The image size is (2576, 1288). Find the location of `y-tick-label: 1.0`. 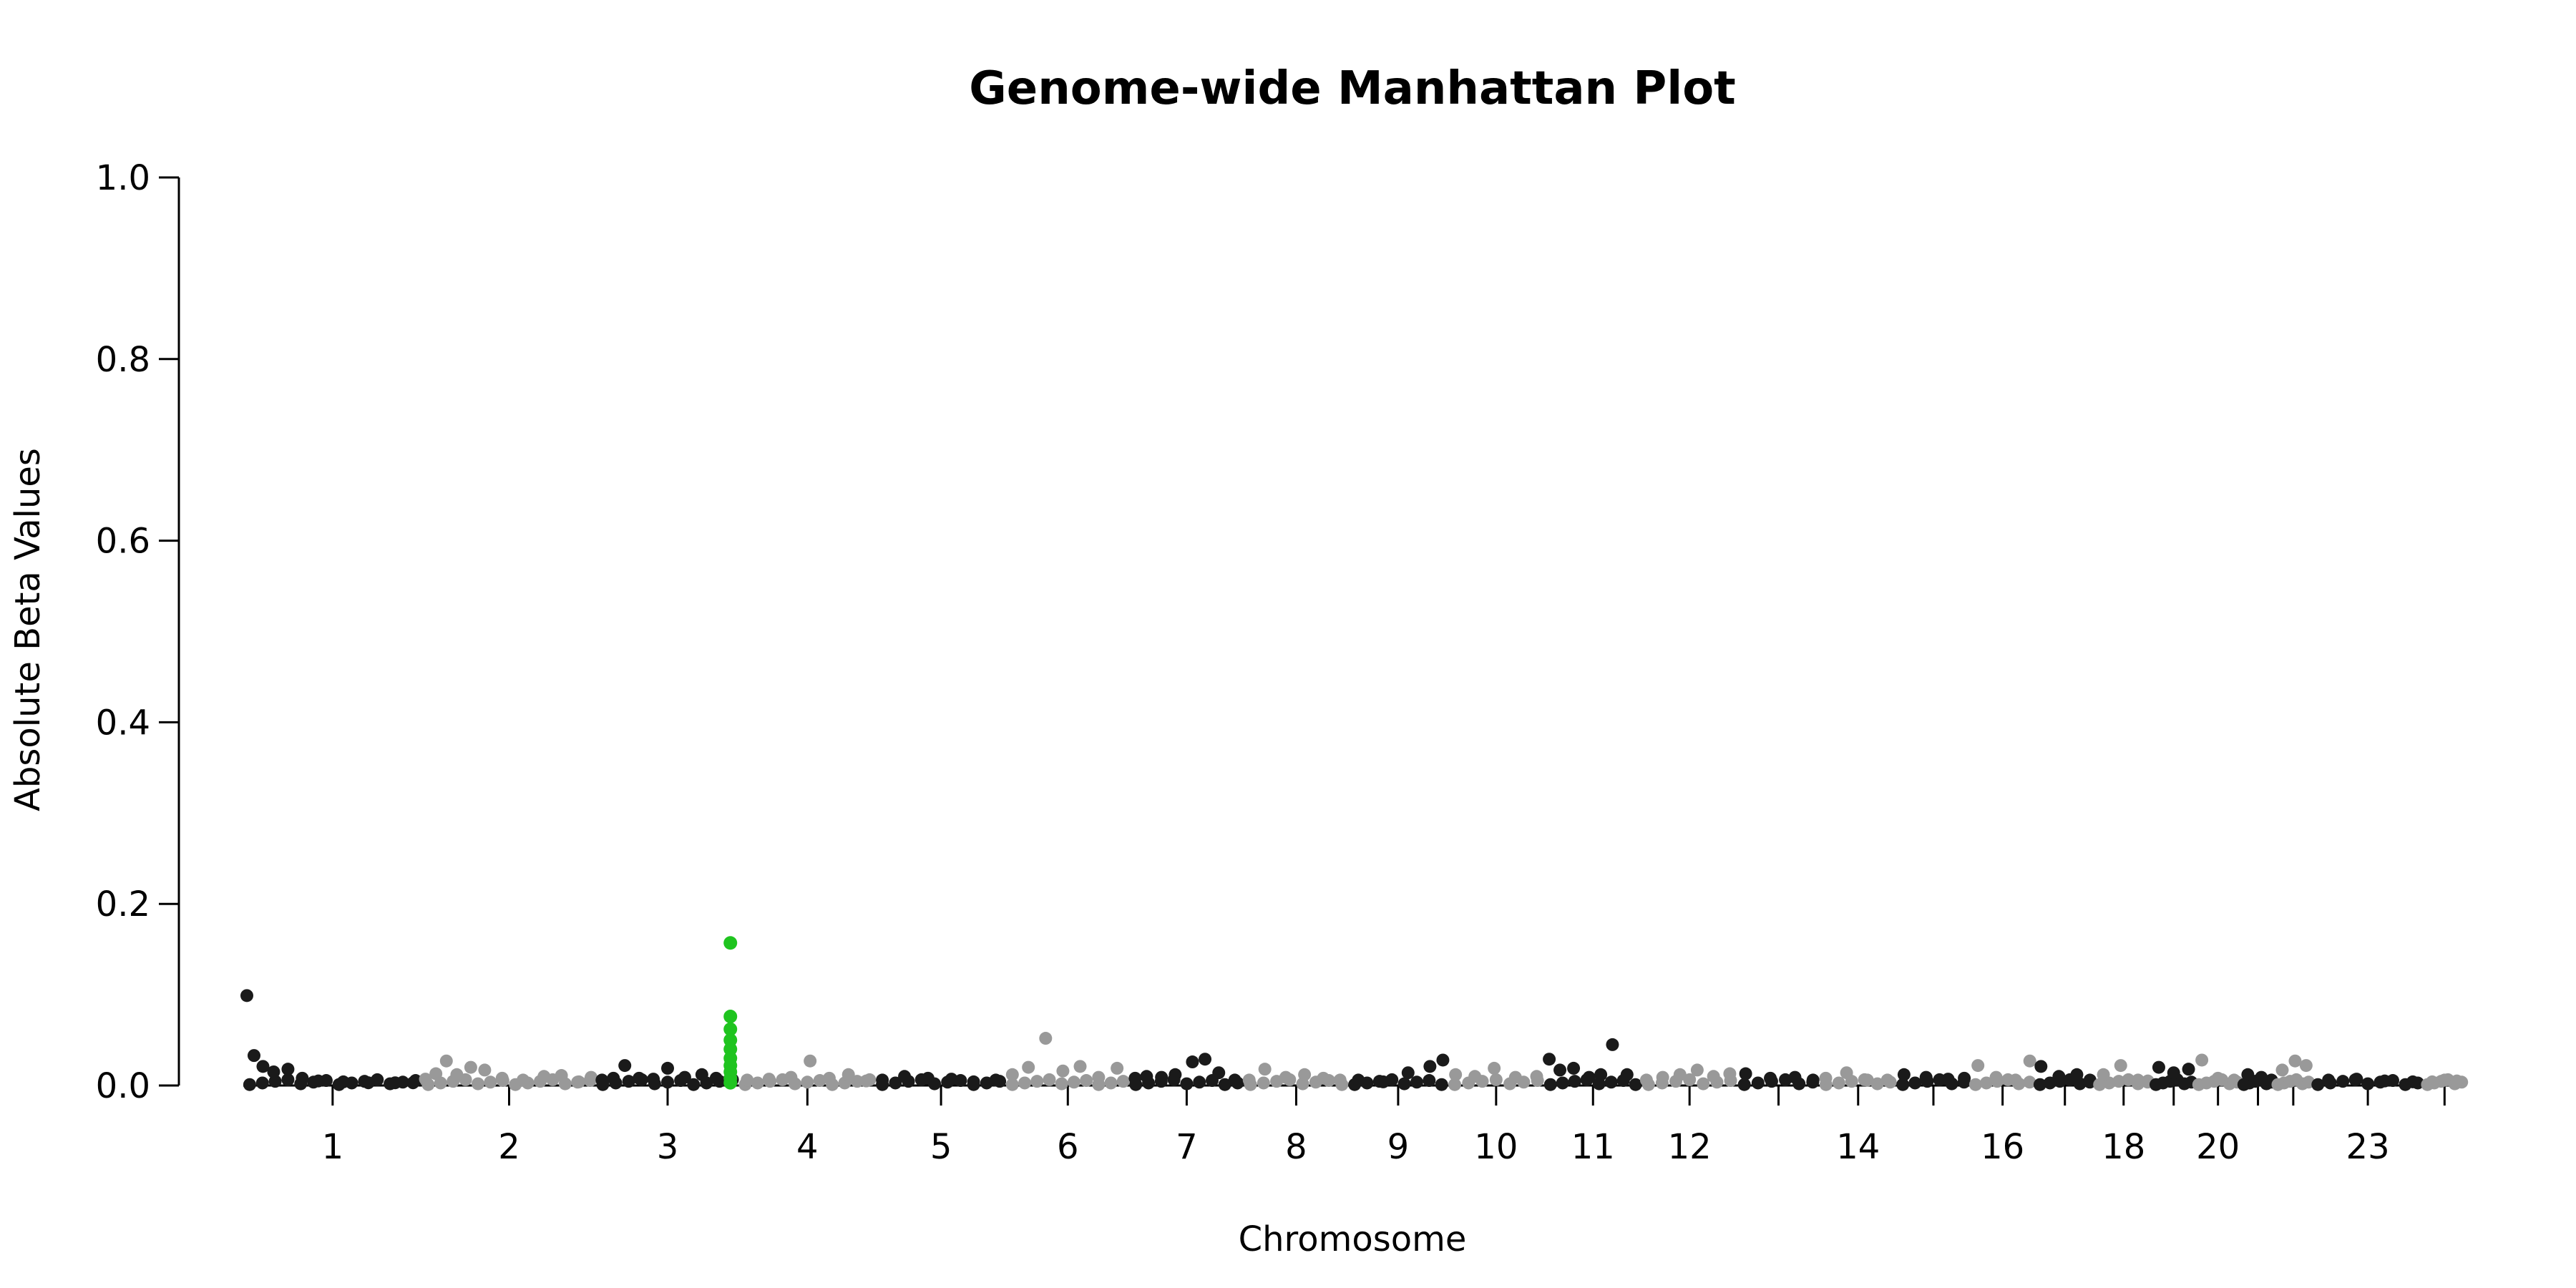

y-tick-label: 1.0 is located at coordinates (123, 178).